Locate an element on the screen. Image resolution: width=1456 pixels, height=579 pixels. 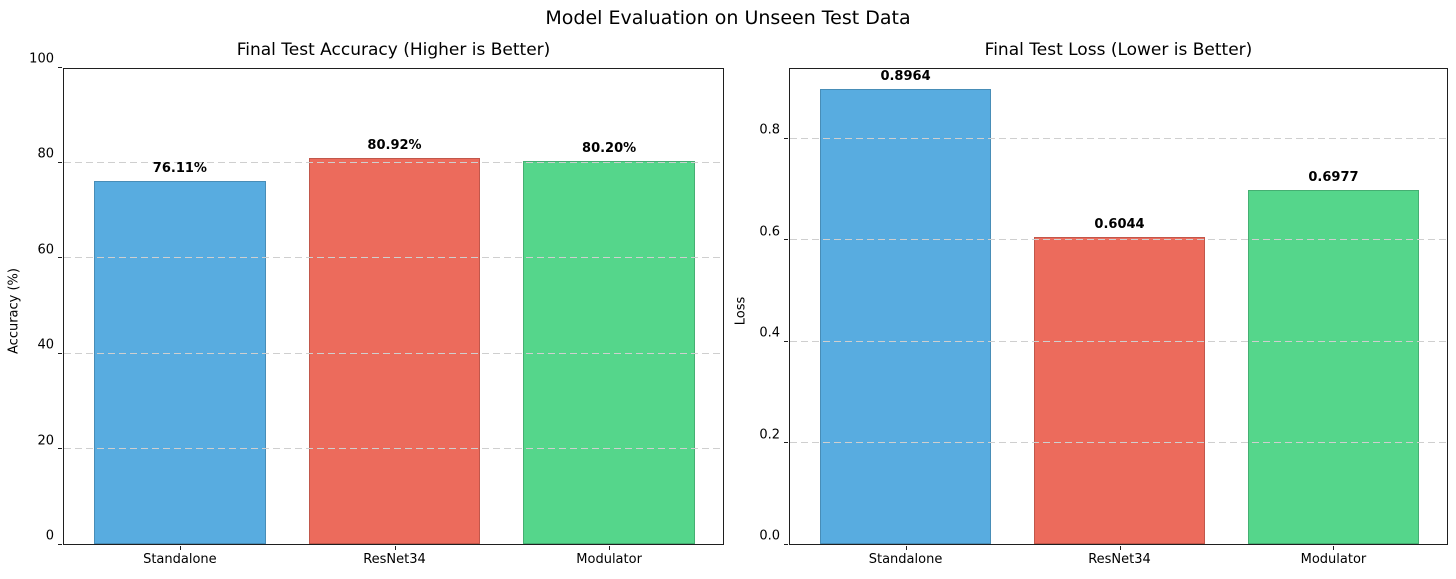
y-tick-label: 0 is located at coordinates (49, 536).